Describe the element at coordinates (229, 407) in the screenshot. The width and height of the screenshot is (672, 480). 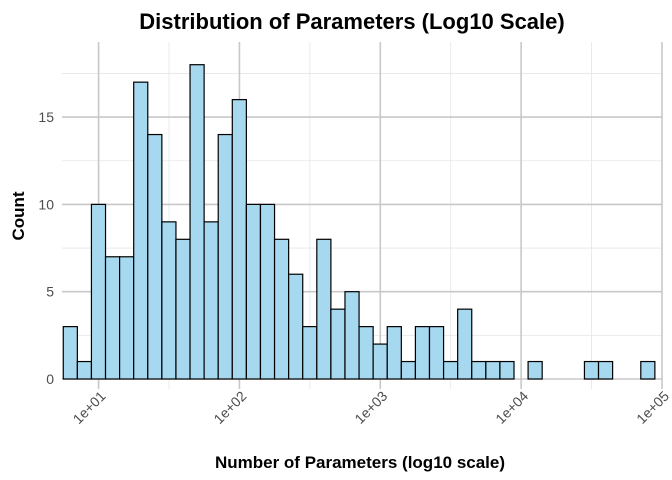
I see `x-tick-label: 1e+02` at that location.